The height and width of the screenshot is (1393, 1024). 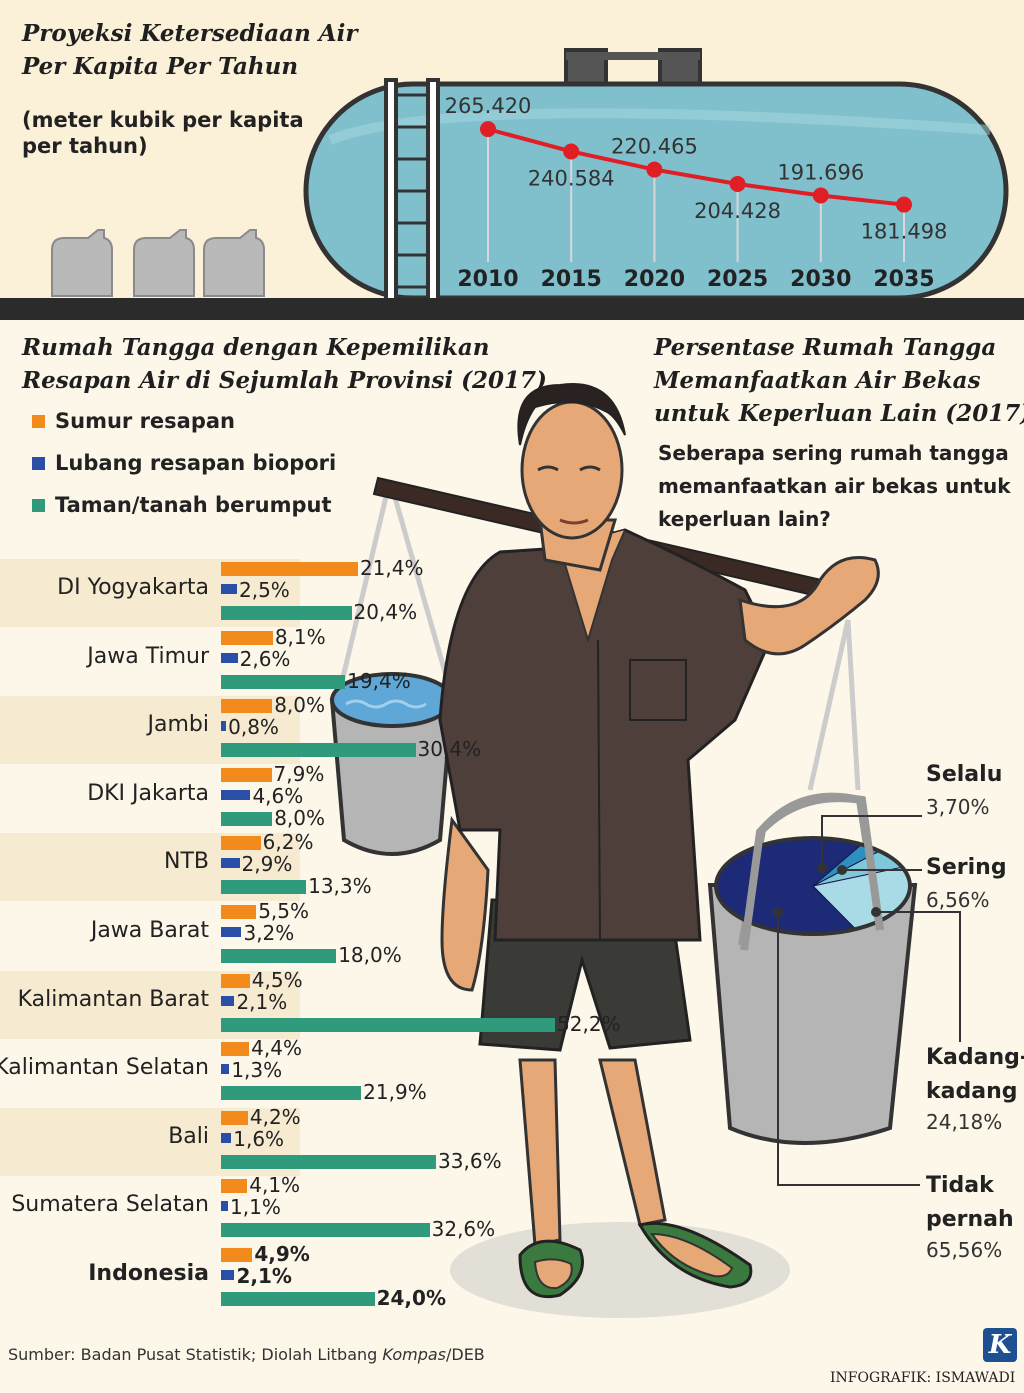 What do you see at coordinates (265, 658) in the screenshot?
I see `bar-value-label: 2,6%` at bounding box center [265, 658].